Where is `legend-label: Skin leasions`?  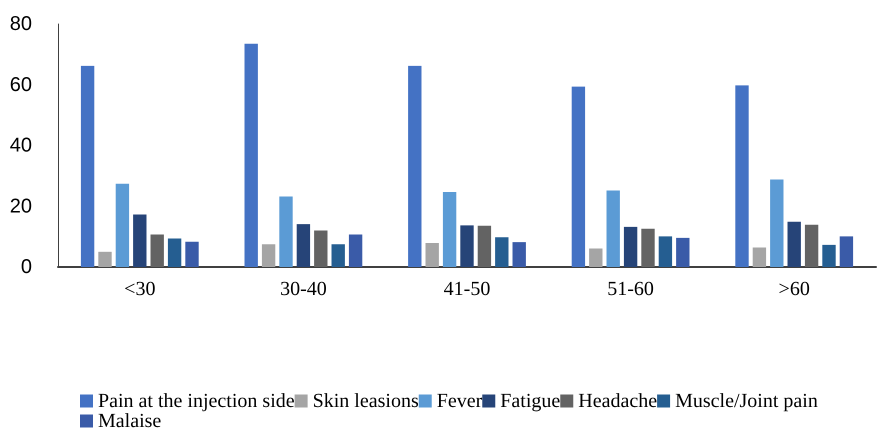 legend-label: Skin leasions is located at coordinates (365, 401).